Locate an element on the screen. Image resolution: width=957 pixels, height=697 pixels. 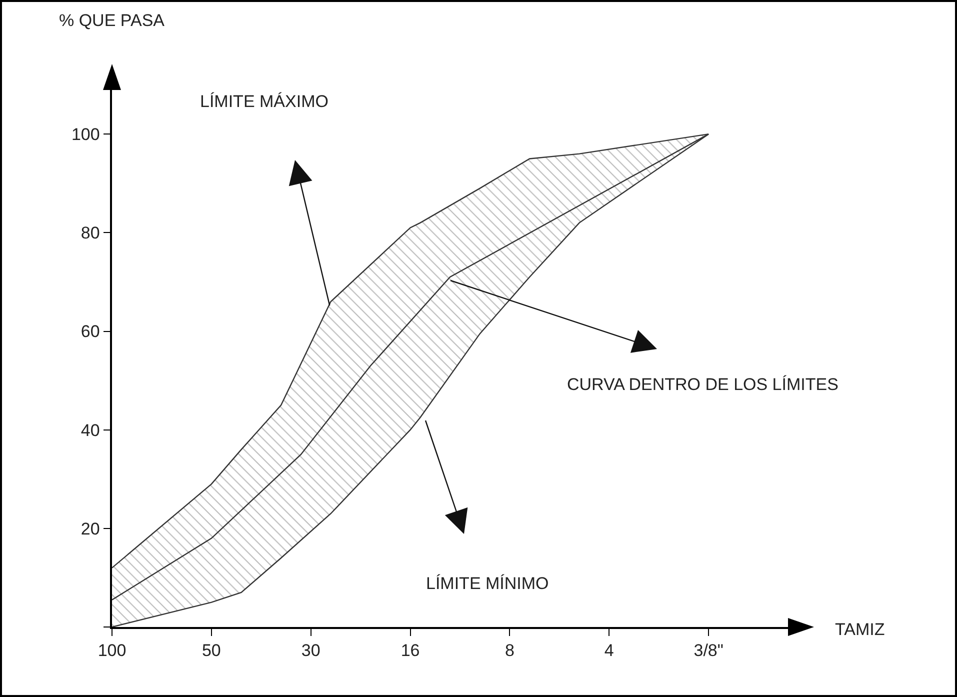
x-tick-label: 30 is located at coordinates (310, 650).